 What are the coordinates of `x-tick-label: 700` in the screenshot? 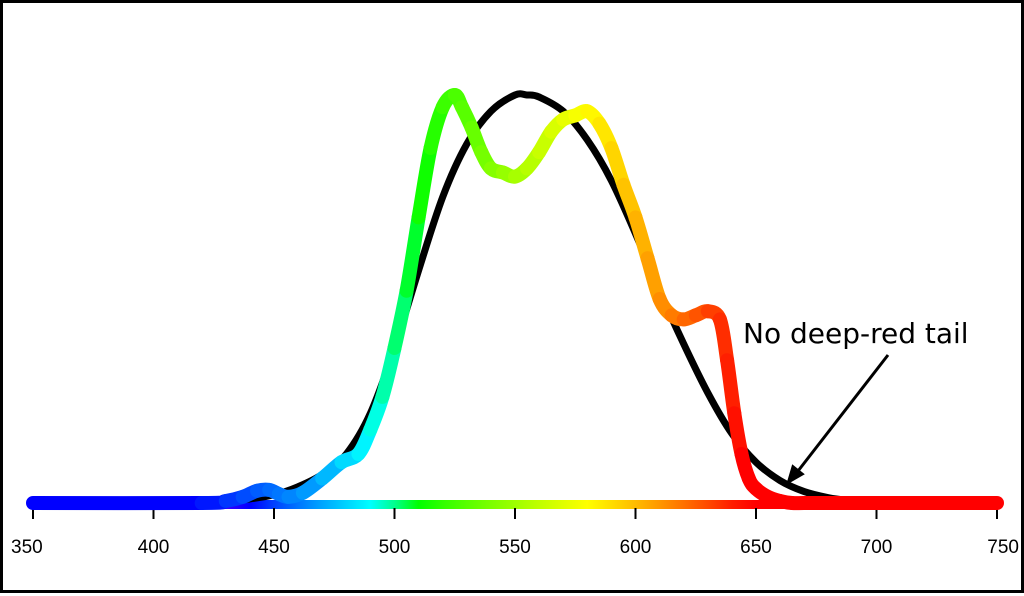 It's located at (877, 547).